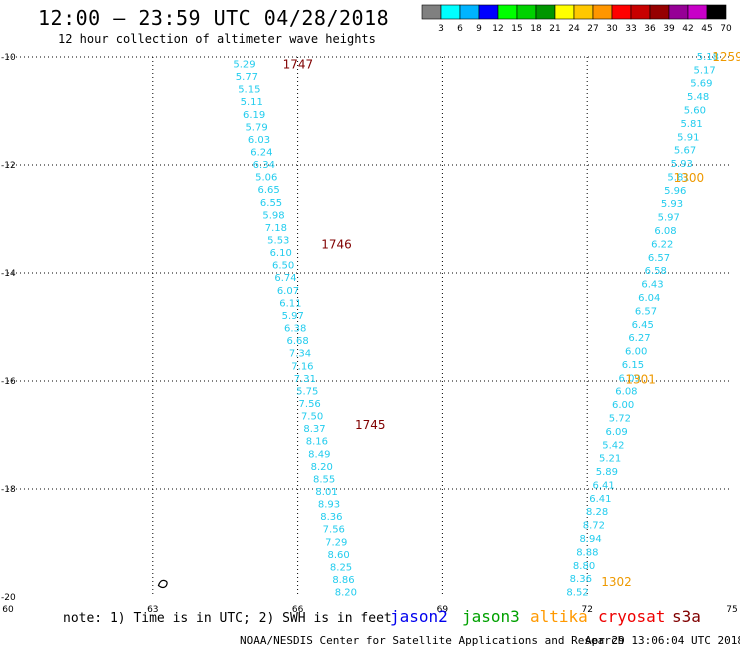 The width and height of the screenshot is (740, 650). Describe the element at coordinates (726, 57) in the screenshot. I see `time-label: 1259` at that location.